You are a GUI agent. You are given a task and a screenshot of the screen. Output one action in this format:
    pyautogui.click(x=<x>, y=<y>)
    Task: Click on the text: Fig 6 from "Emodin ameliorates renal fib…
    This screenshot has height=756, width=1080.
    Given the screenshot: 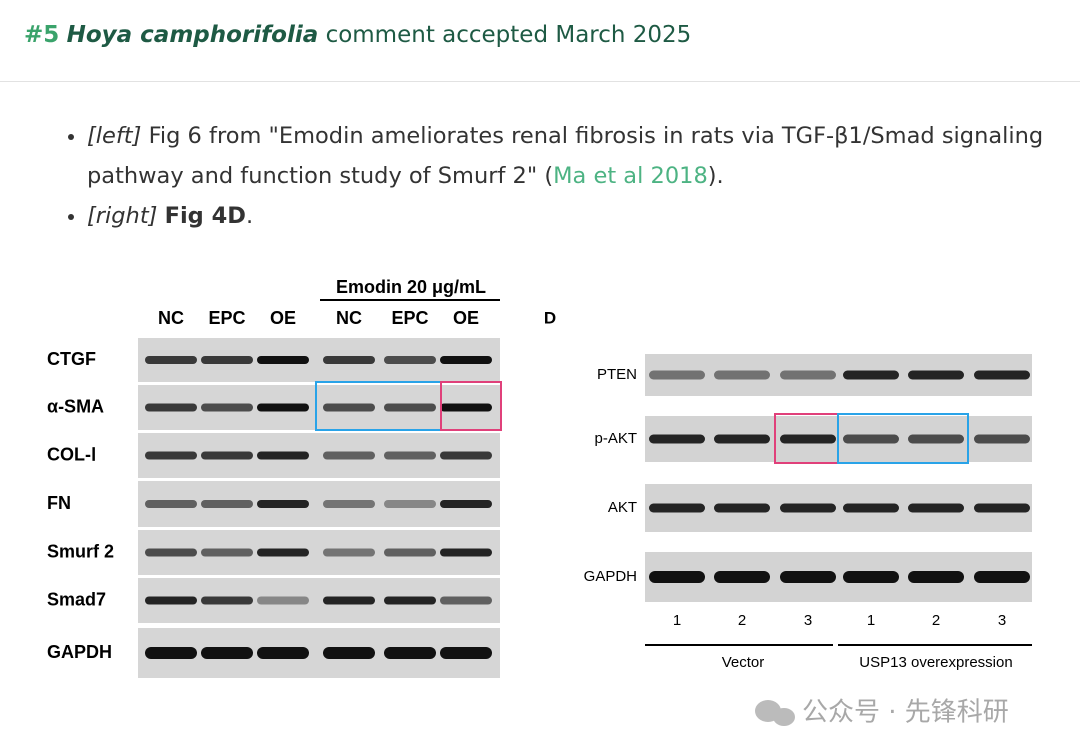 What is the action you would take?
    pyautogui.click(x=565, y=156)
    